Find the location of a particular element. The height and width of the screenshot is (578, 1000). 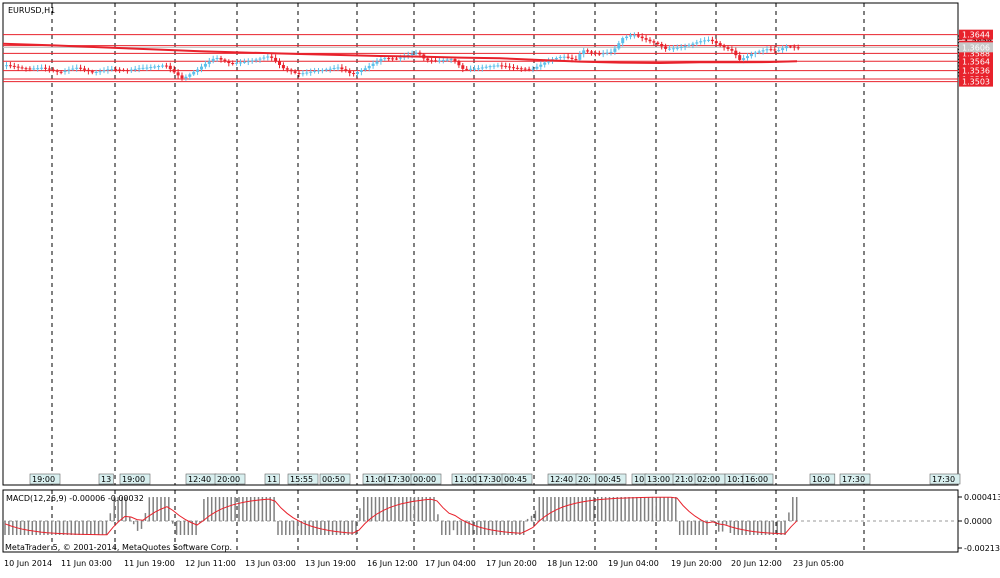

time-tick-label: 13 Jun 03:00 is located at coordinates (270, 563).